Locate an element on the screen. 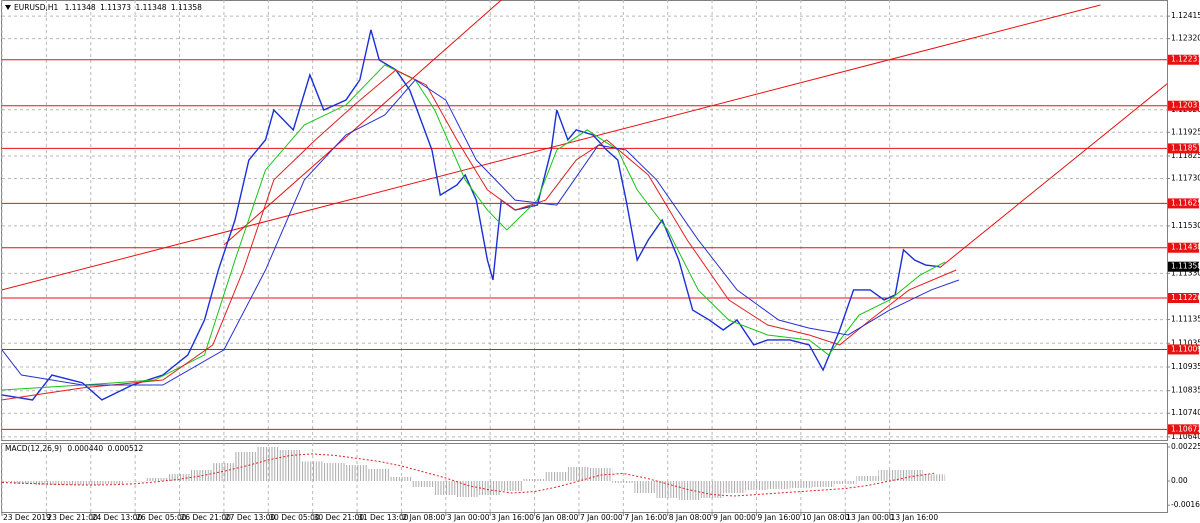 This screenshot has height=523, width=1200. x-tick-label: 6 Jan 08:00 is located at coordinates (557, 517).